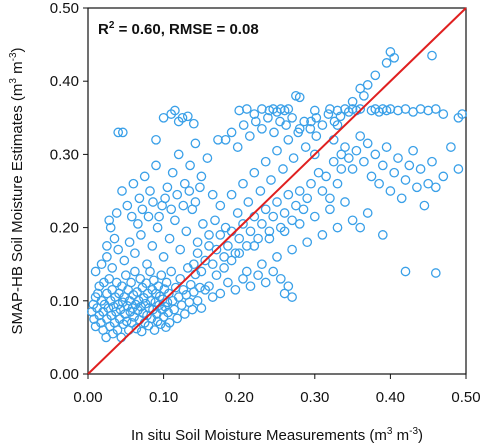 Image resolution: width=484 pixels, height=447 pixels. I want to click on y-tick-label: 0.50, so click(64, 8).